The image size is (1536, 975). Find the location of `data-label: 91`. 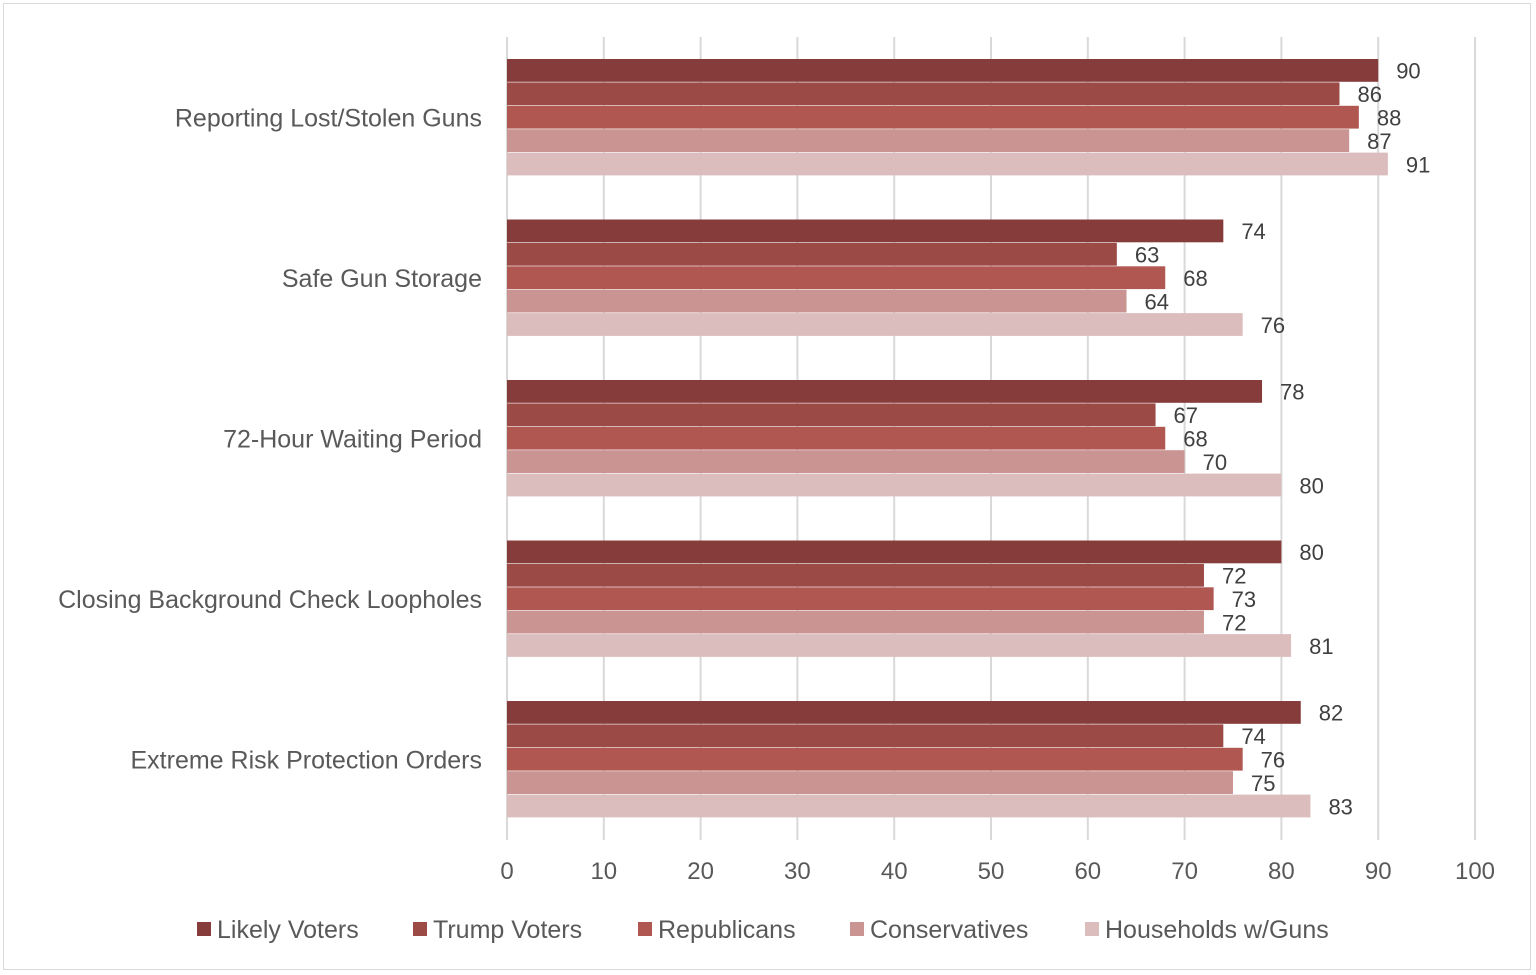

data-label: 91 is located at coordinates (1418, 164).